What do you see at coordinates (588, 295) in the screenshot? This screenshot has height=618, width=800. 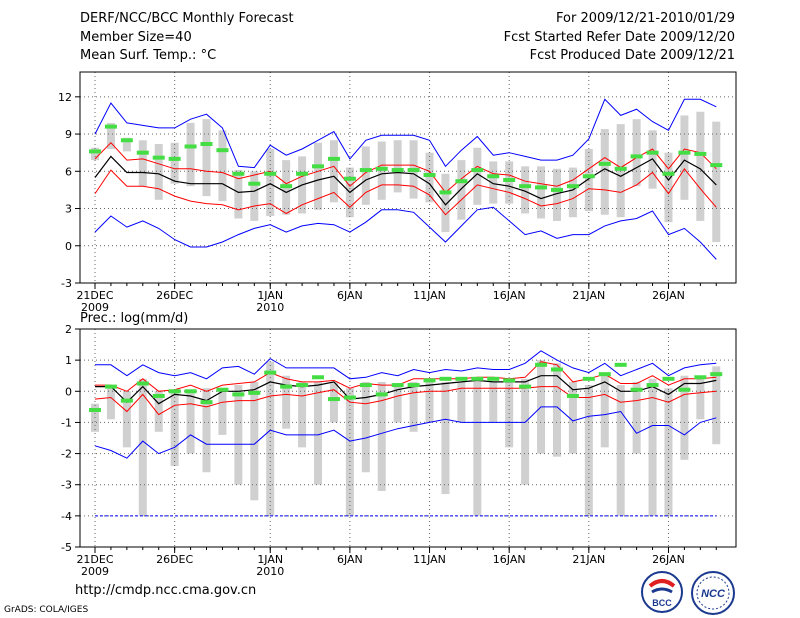 I see `x-tick-label: 21JAN` at bounding box center [588, 295].